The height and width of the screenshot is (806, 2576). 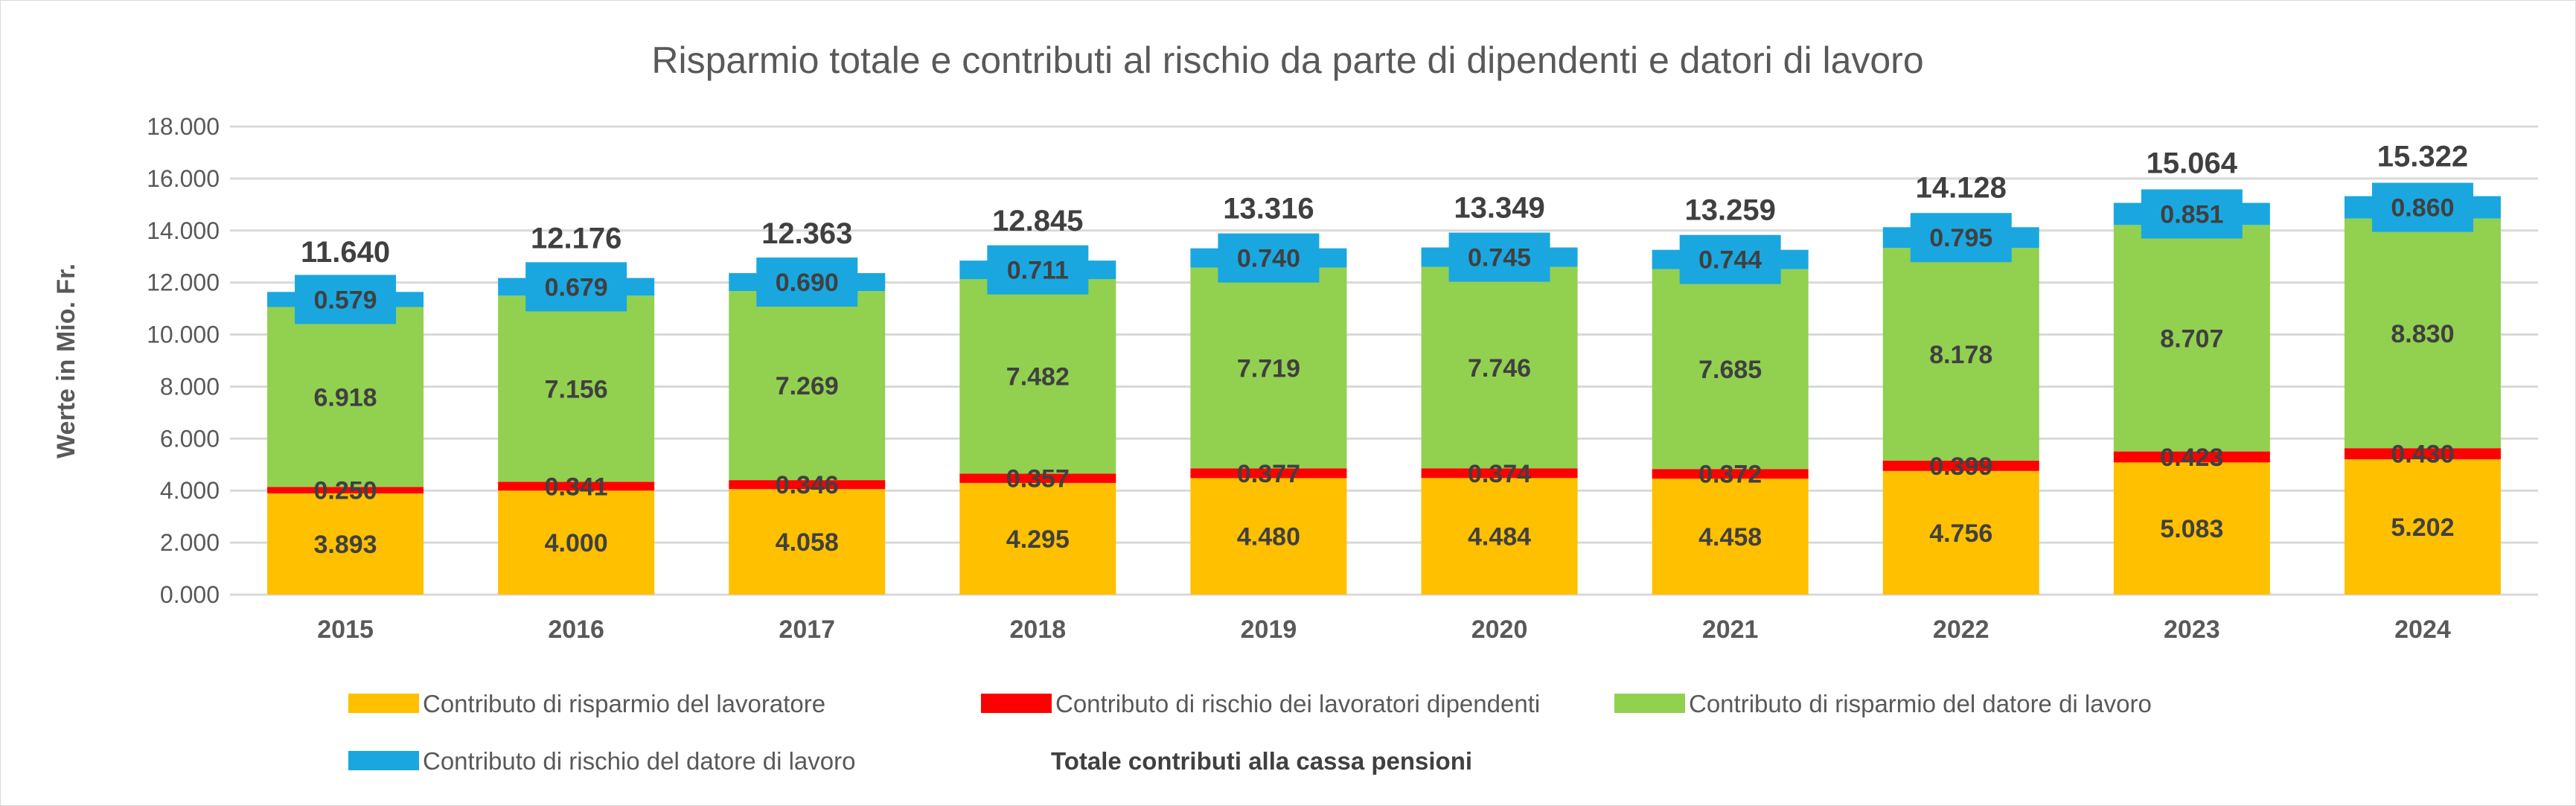 I want to click on data-label: 7.482, so click(x=1038, y=377).